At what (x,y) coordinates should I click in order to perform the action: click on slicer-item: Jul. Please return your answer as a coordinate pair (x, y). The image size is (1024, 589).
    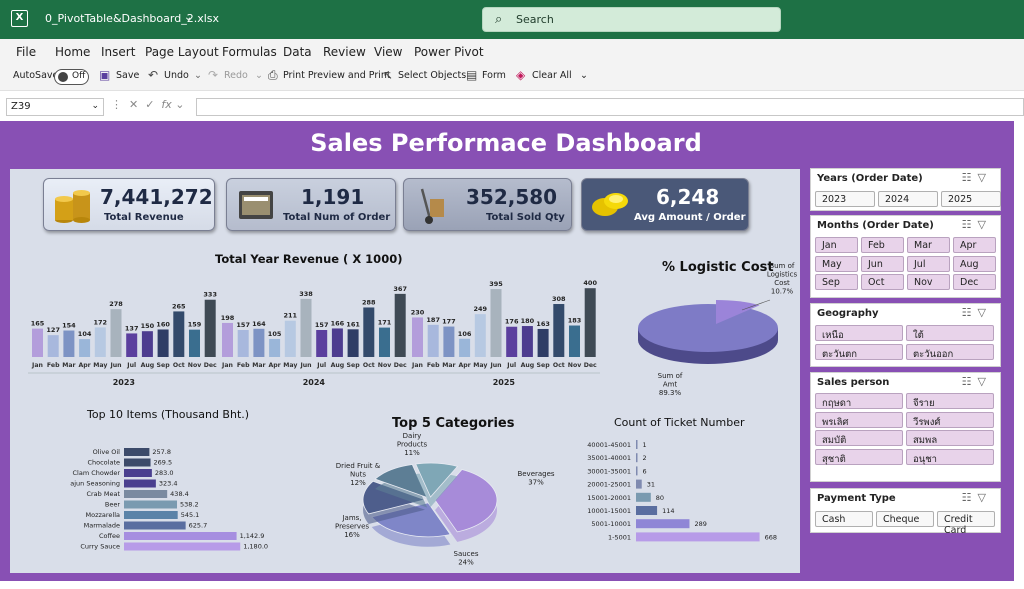
    Looking at the image, I should click on (928, 263).